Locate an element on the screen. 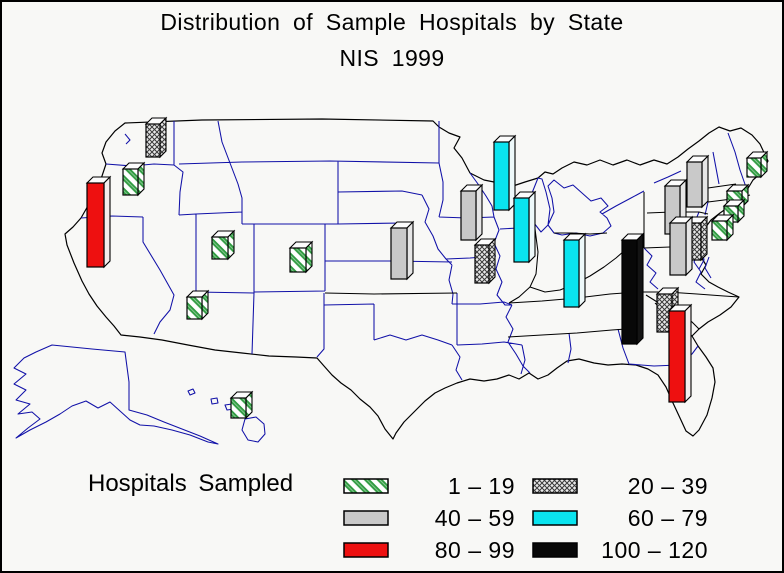 The height and width of the screenshot is (573, 784). bar-iowa is located at coordinates (471, 212).